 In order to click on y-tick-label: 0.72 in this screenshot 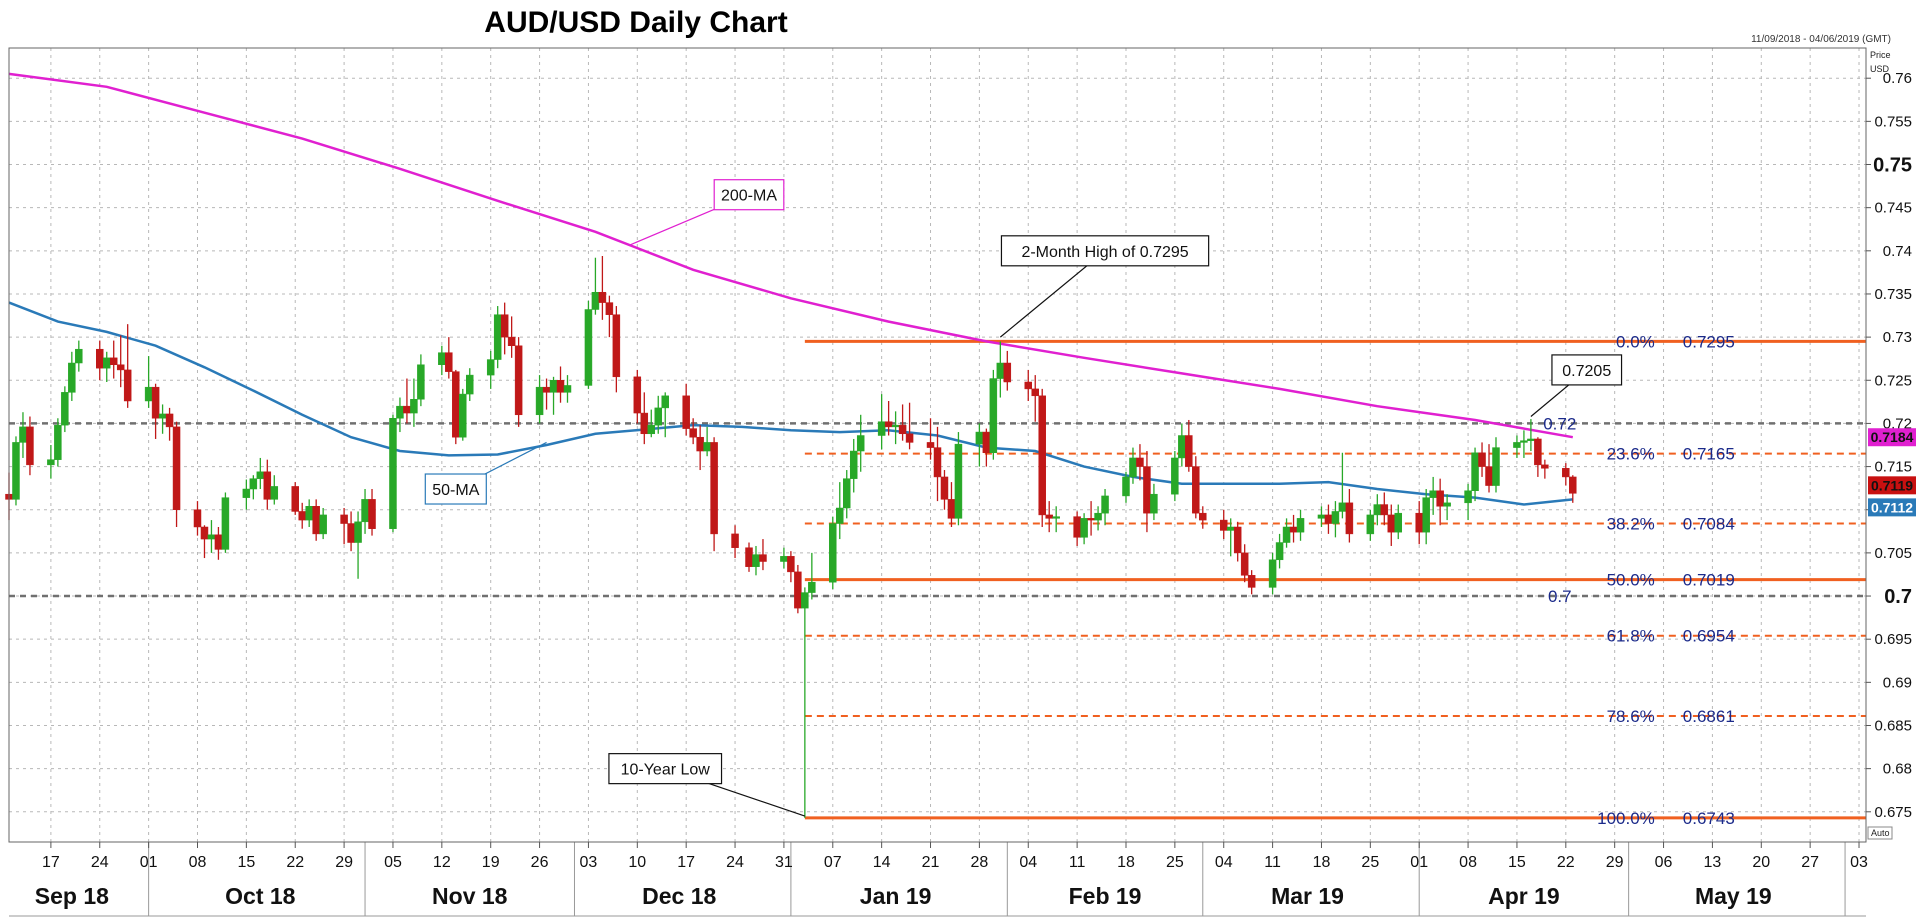, I will do `click(1897, 423)`.